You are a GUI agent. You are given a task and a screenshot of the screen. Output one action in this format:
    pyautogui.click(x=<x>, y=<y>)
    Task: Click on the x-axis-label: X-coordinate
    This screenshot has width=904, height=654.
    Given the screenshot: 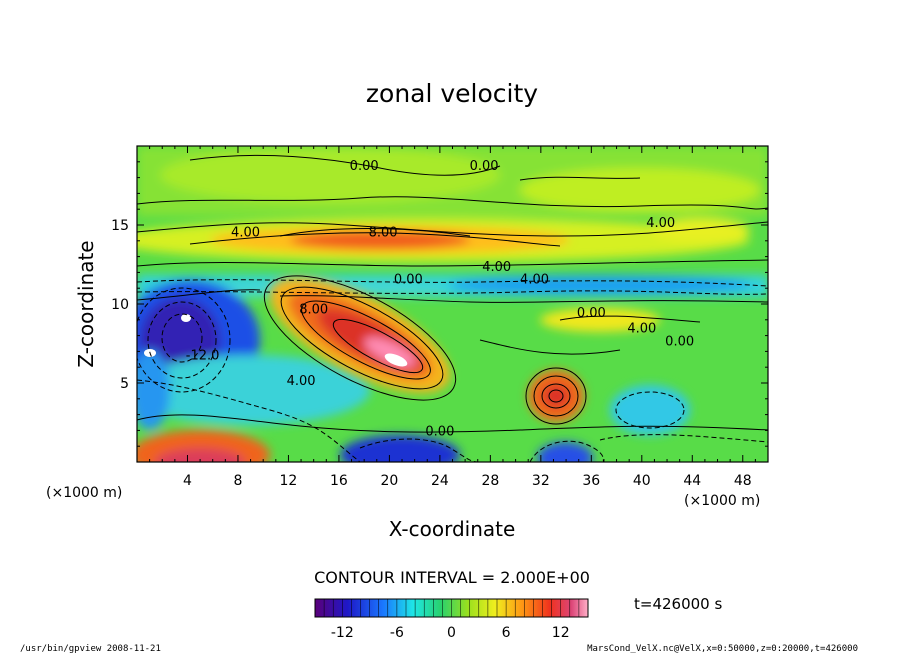 What is the action you would take?
    pyautogui.click(x=452, y=529)
    